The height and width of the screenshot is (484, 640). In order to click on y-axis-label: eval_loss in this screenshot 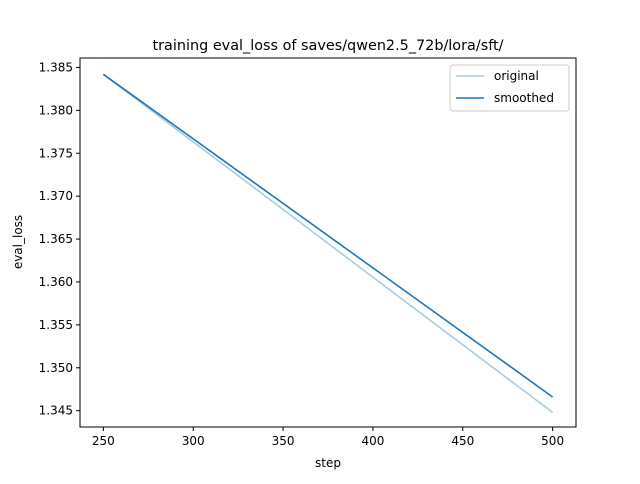, I will do `click(18, 242)`.